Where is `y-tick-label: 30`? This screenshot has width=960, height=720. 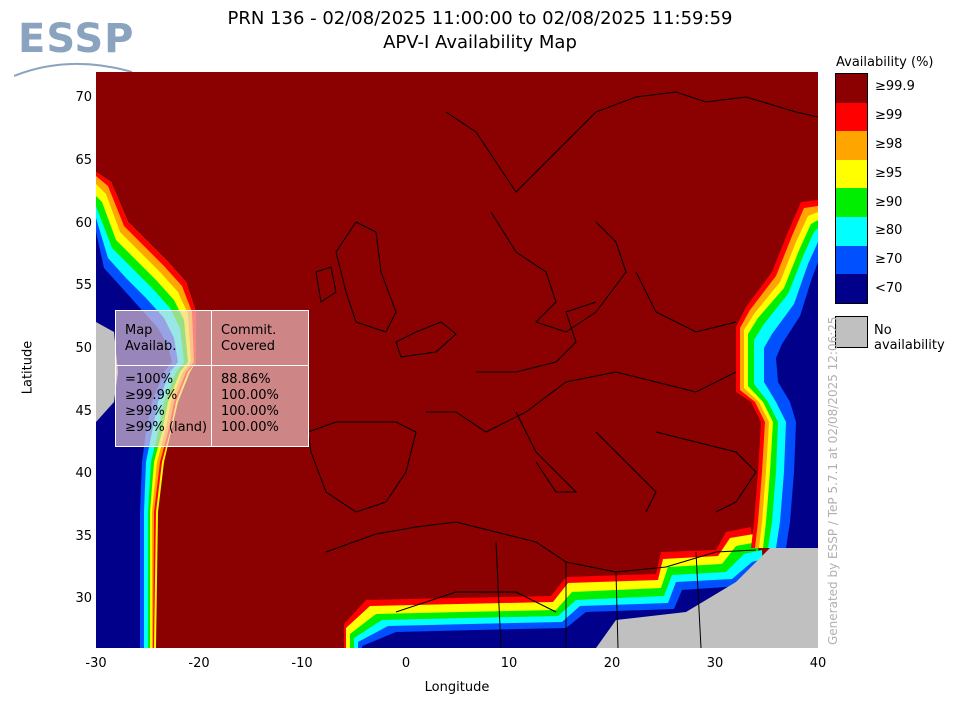
y-tick-label: 30 is located at coordinates (83, 598).